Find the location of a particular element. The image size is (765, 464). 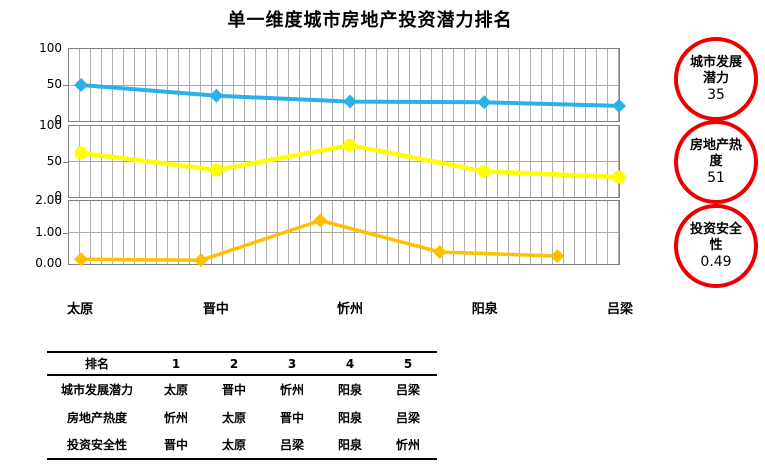

kpi-circle: 房地产热度 51 is located at coordinates (716, 162).